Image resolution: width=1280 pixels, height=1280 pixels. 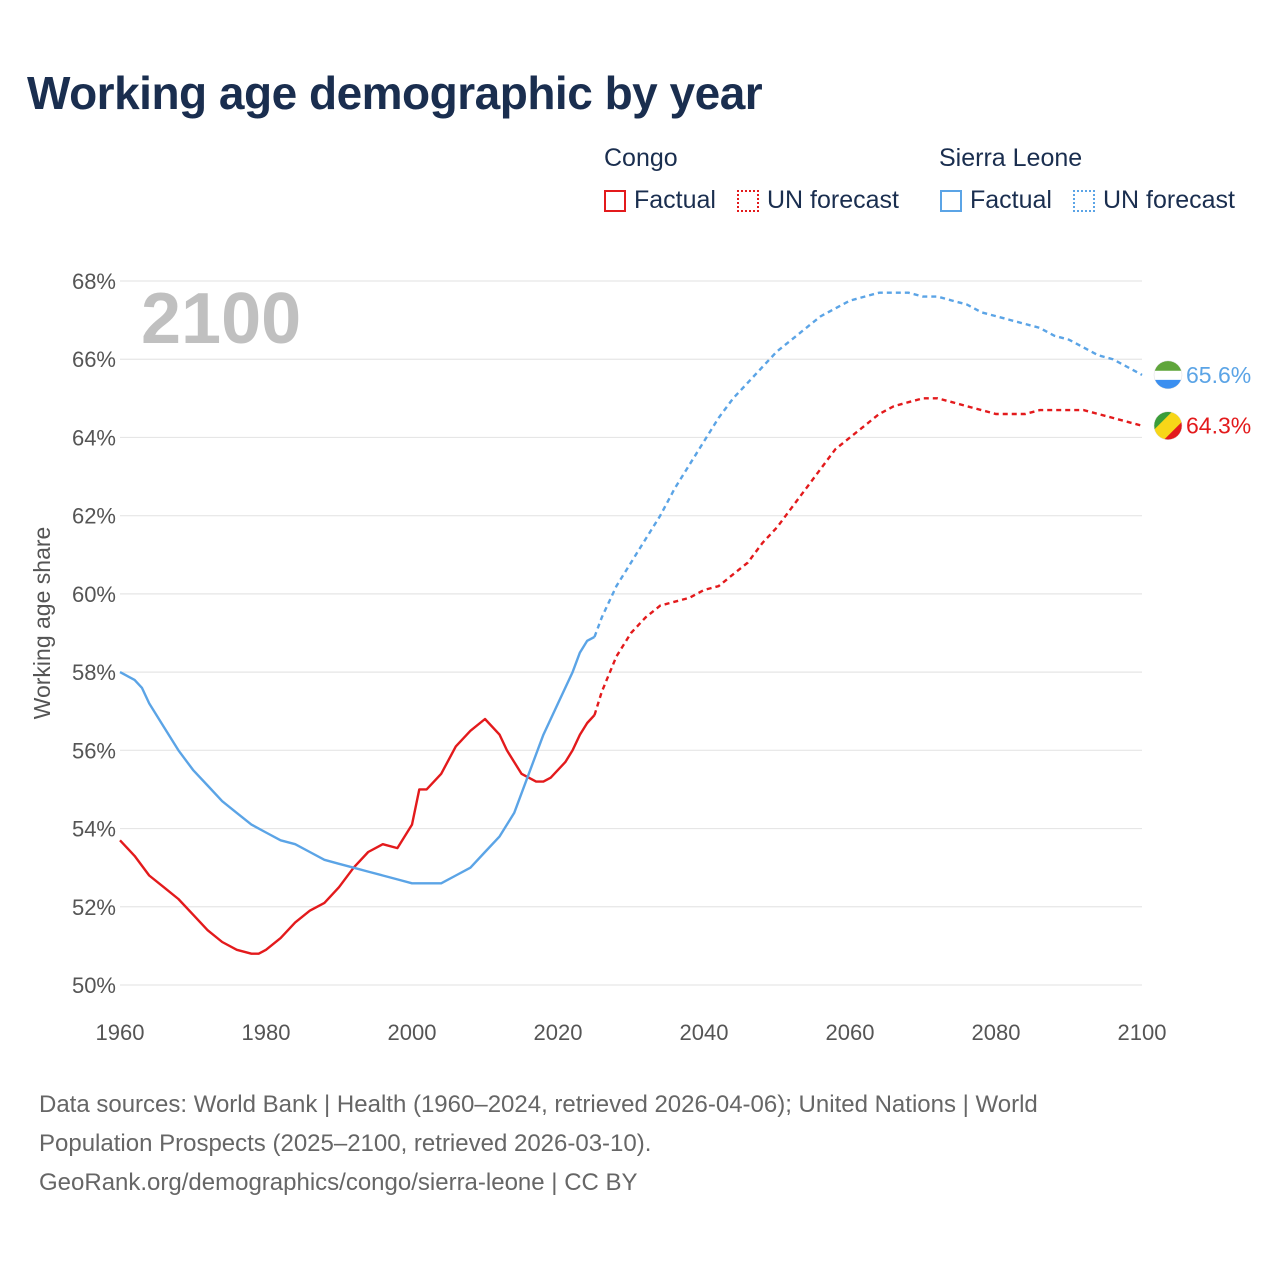 What do you see at coordinates (558, 1032) in the screenshot?
I see `x-tick-label: 2020` at bounding box center [558, 1032].